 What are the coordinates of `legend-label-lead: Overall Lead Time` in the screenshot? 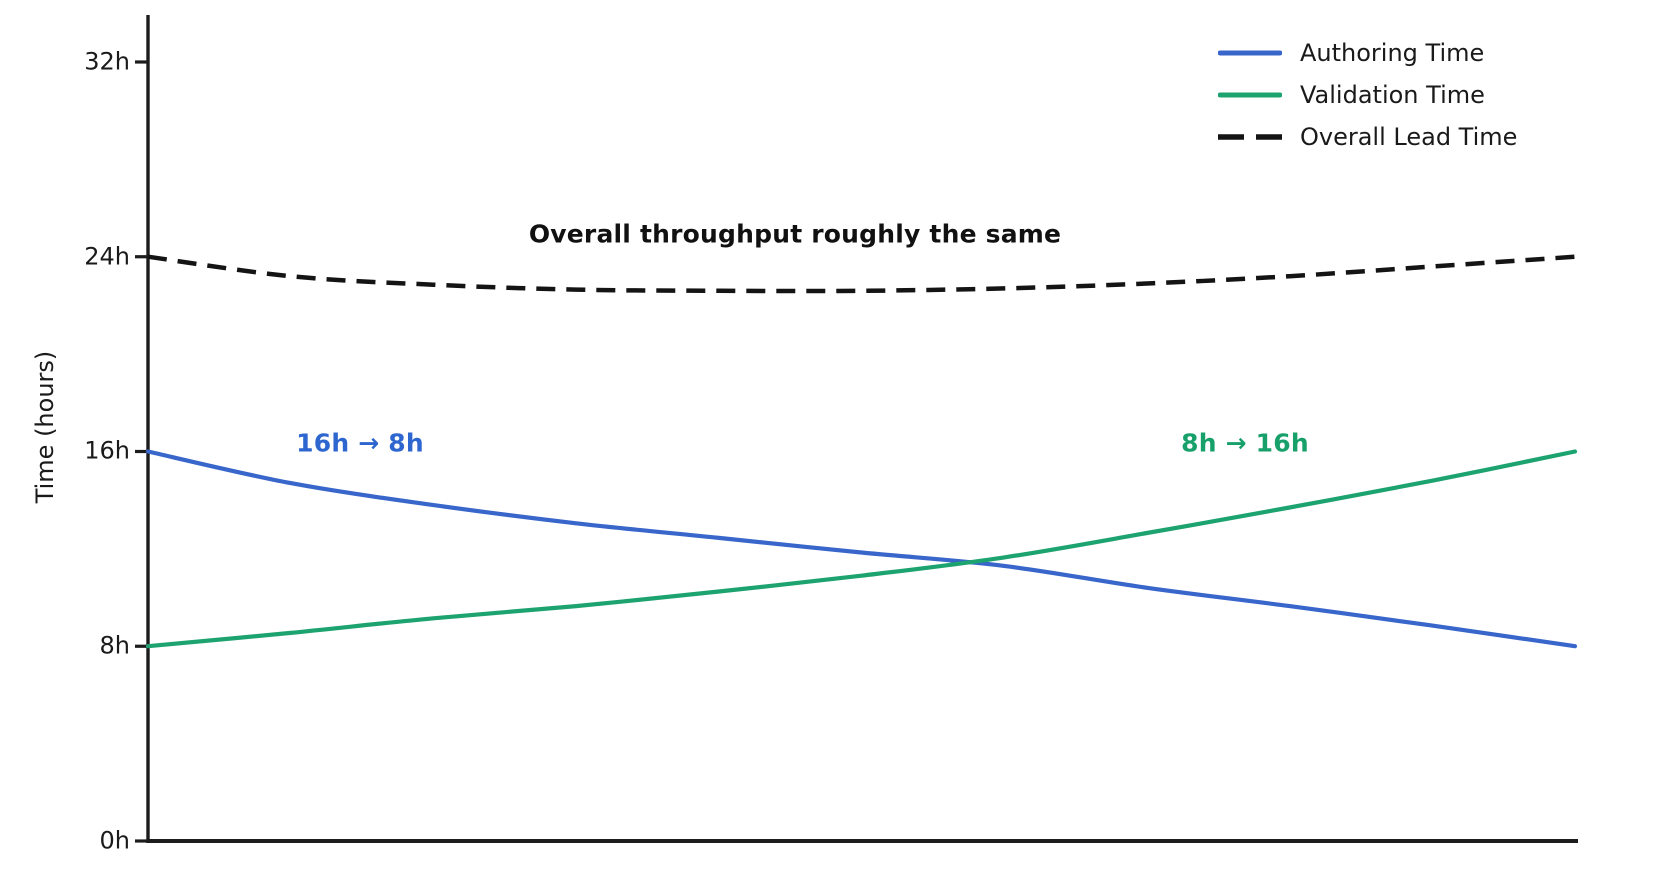 It's located at (1409, 137).